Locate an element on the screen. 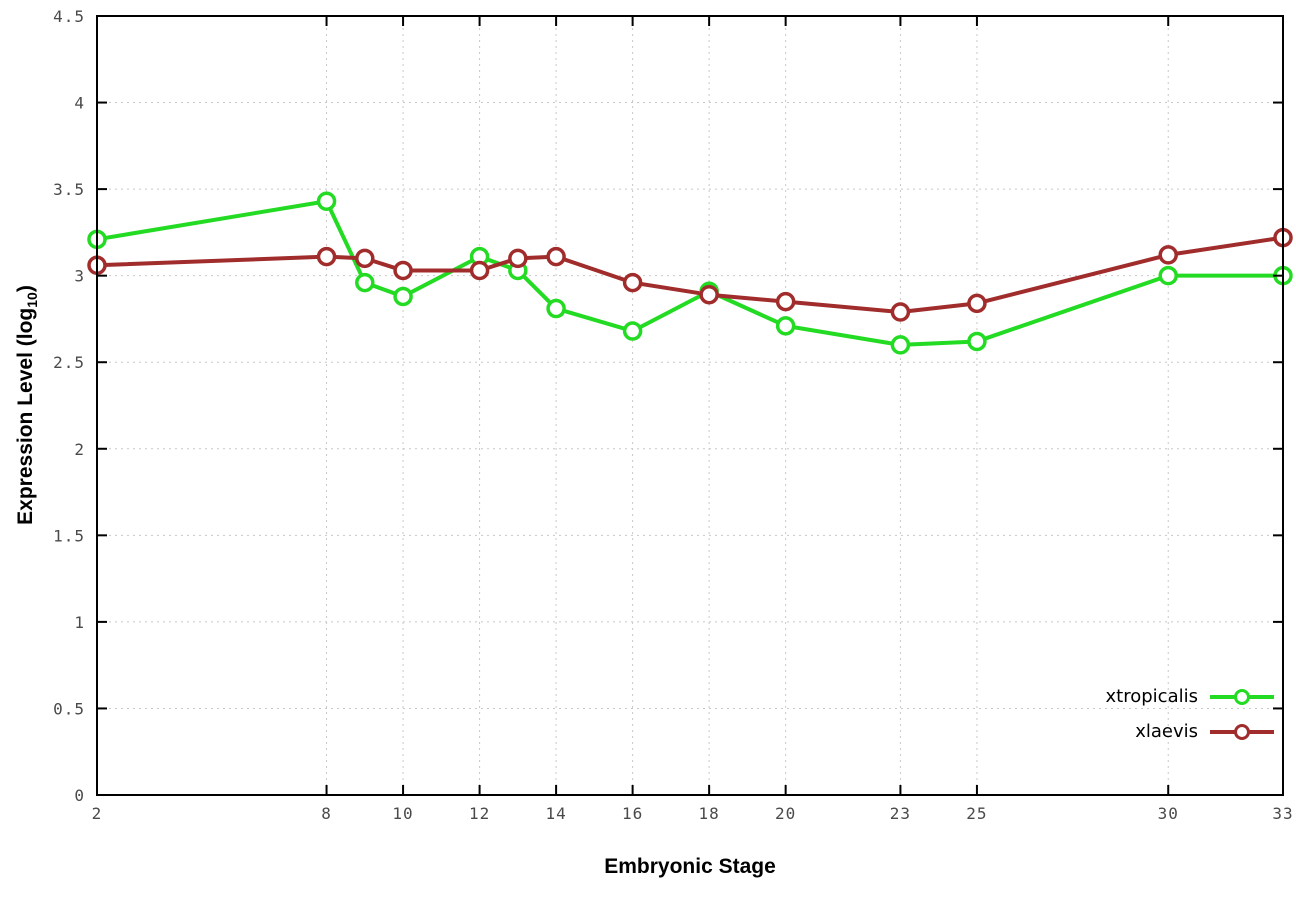 Image resolution: width=1296 pixels, height=907 pixels. tick-label-x: 16 is located at coordinates (632, 813).